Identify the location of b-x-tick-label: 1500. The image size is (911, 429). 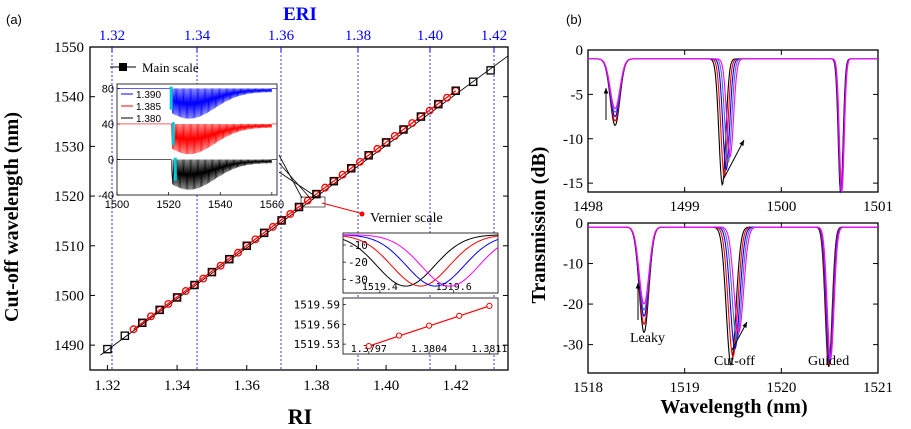
(781, 207).